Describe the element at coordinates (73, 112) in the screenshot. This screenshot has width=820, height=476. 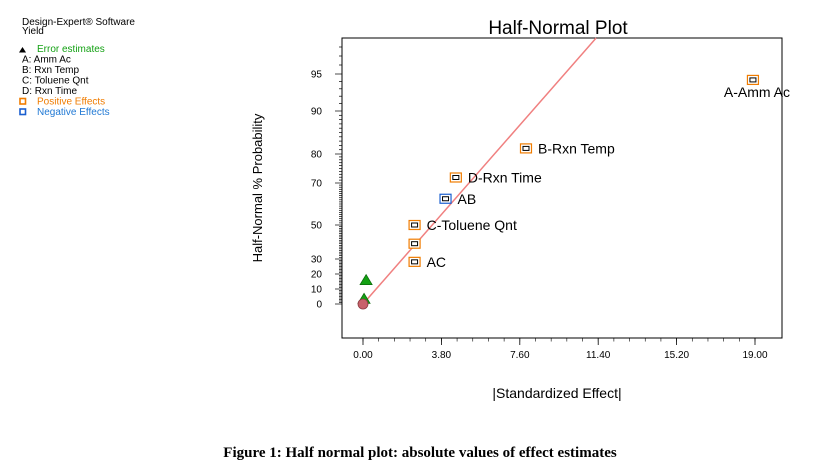
I see `legend-item: Negative Effects` at that location.